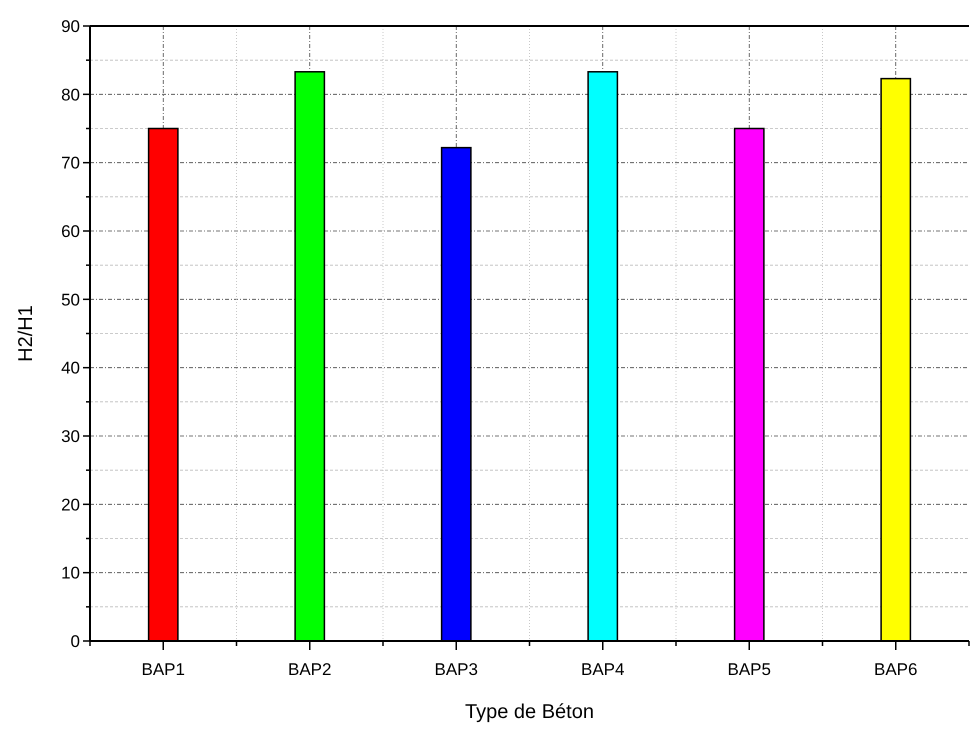 The image size is (971, 733). Describe the element at coordinates (26, 333) in the screenshot. I see `y-axis-title: H2/H1` at that location.